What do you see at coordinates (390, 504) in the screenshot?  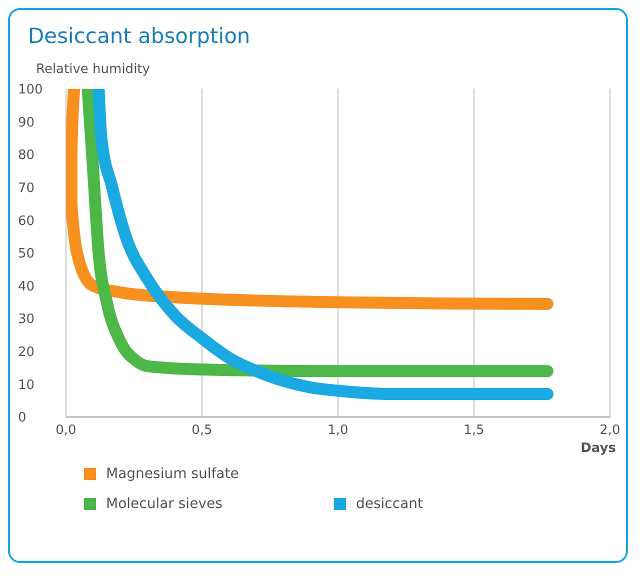 I see `legend-label: desiccant` at bounding box center [390, 504].